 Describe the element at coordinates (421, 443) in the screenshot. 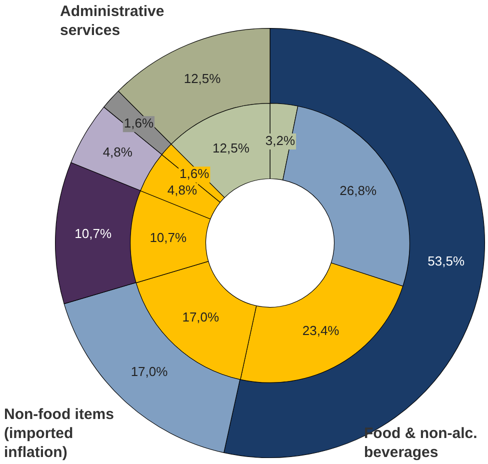

I see `slice-label: Food & non-alc. beverages` at that location.